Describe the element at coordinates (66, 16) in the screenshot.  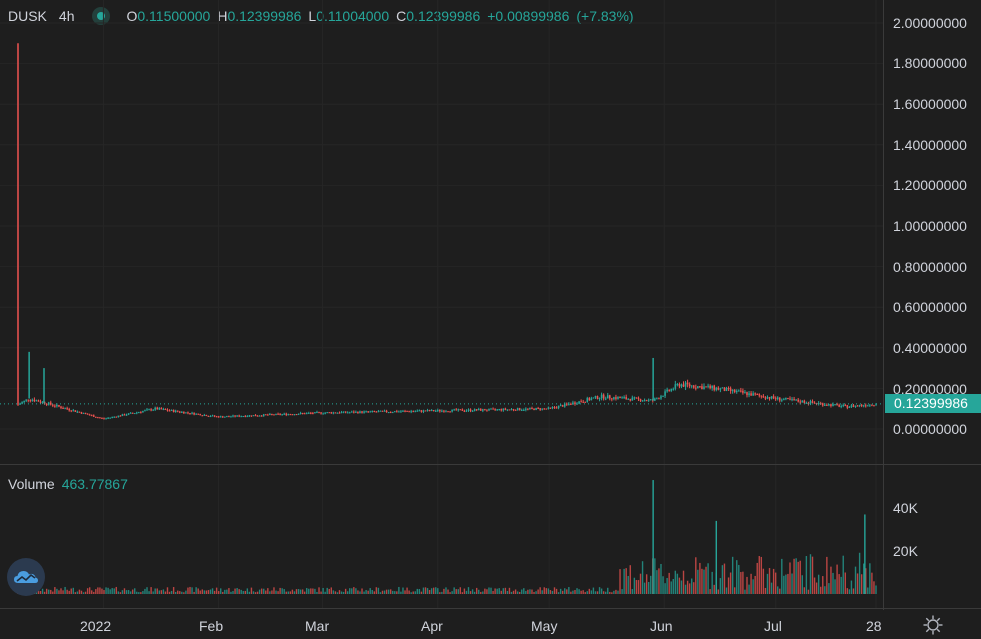
I see `timeframe-label: 4h` at that location.